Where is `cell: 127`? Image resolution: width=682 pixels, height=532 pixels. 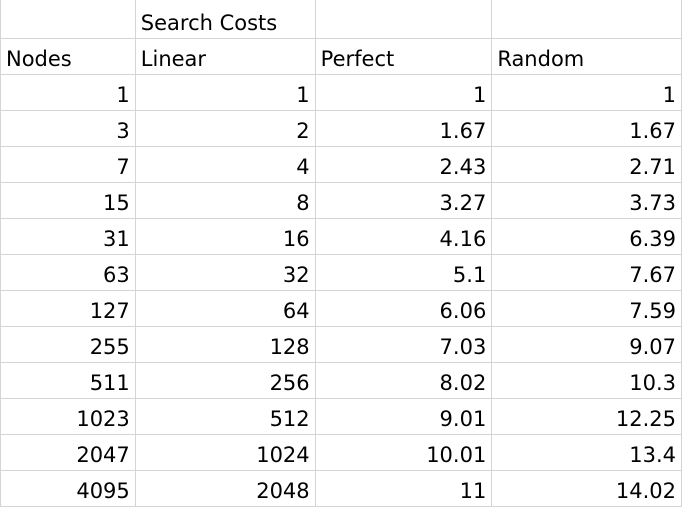 cell: 127 is located at coordinates (68, 308).